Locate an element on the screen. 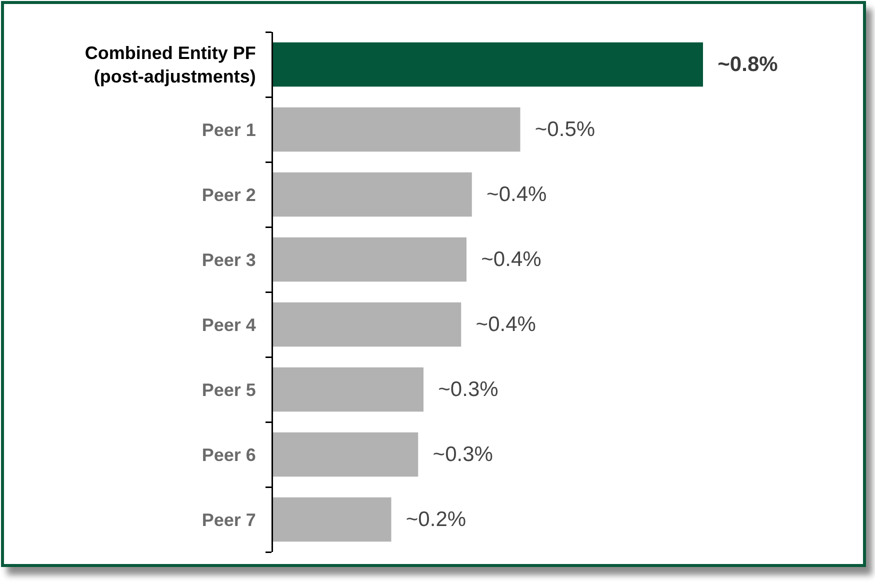 The width and height of the screenshot is (875, 582). data-label: ~0.2% is located at coordinates (430, 519).